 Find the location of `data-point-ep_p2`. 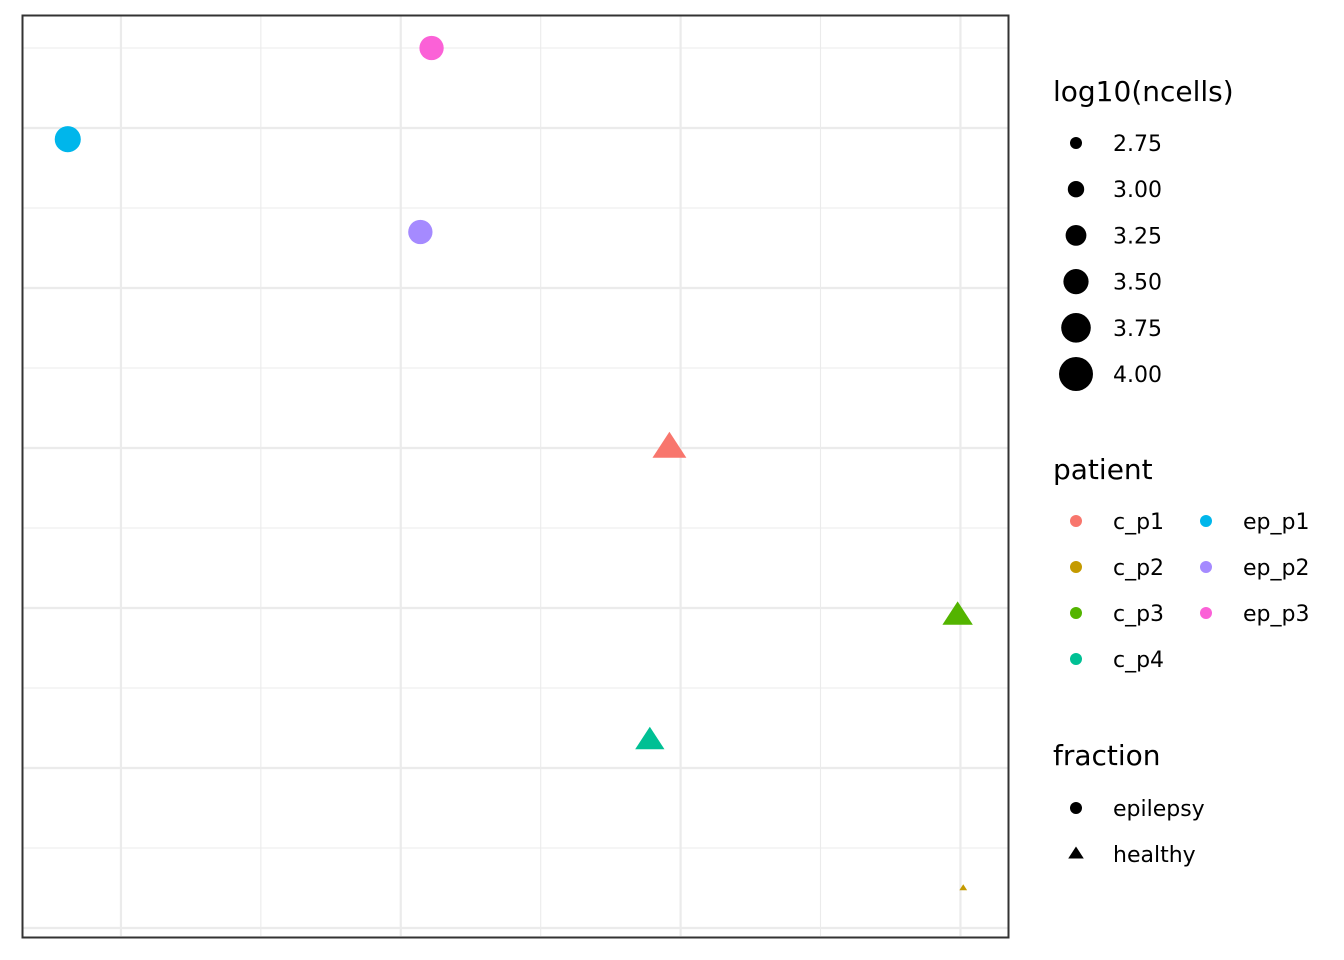

data-point-ep_p2 is located at coordinates (420, 232).